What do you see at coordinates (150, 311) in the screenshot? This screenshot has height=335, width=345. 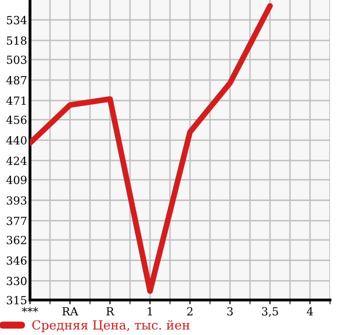 I see `x-tick-label: 1` at bounding box center [150, 311].